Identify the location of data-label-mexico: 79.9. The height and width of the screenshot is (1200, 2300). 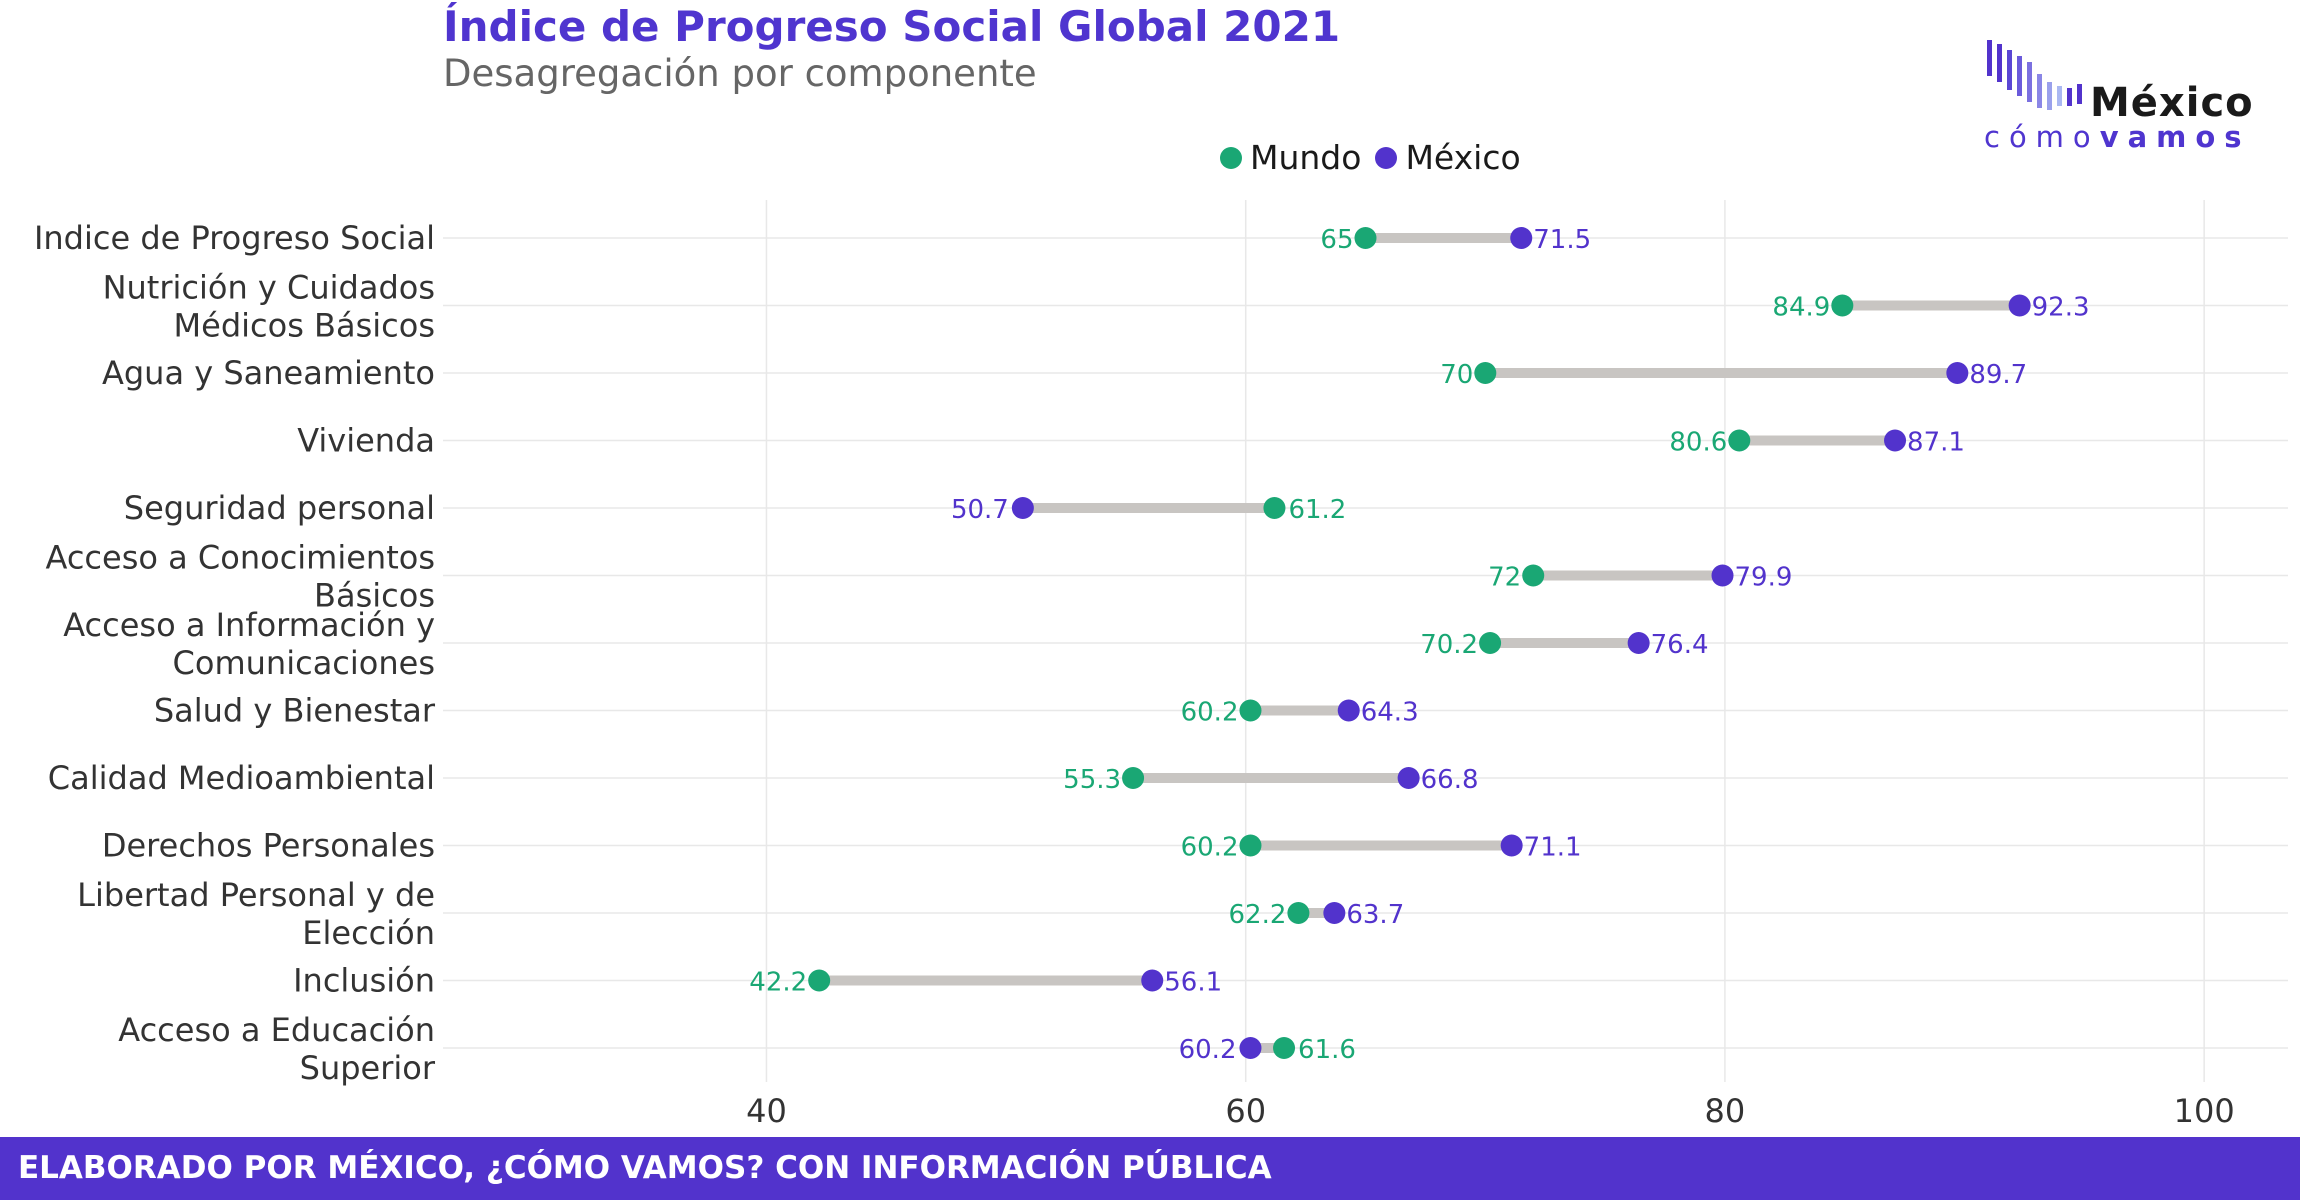
(1764, 578).